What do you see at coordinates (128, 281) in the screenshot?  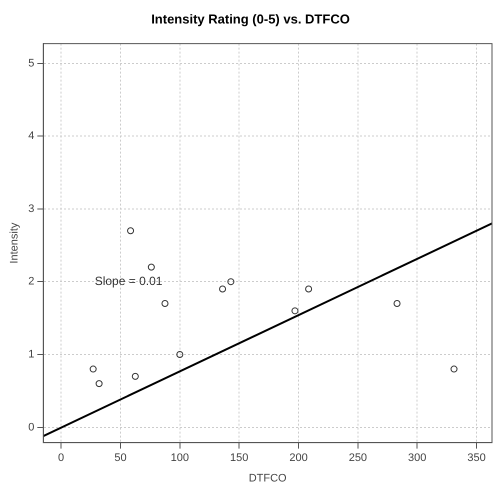 I see `annotation: Slope = 0.01` at bounding box center [128, 281].